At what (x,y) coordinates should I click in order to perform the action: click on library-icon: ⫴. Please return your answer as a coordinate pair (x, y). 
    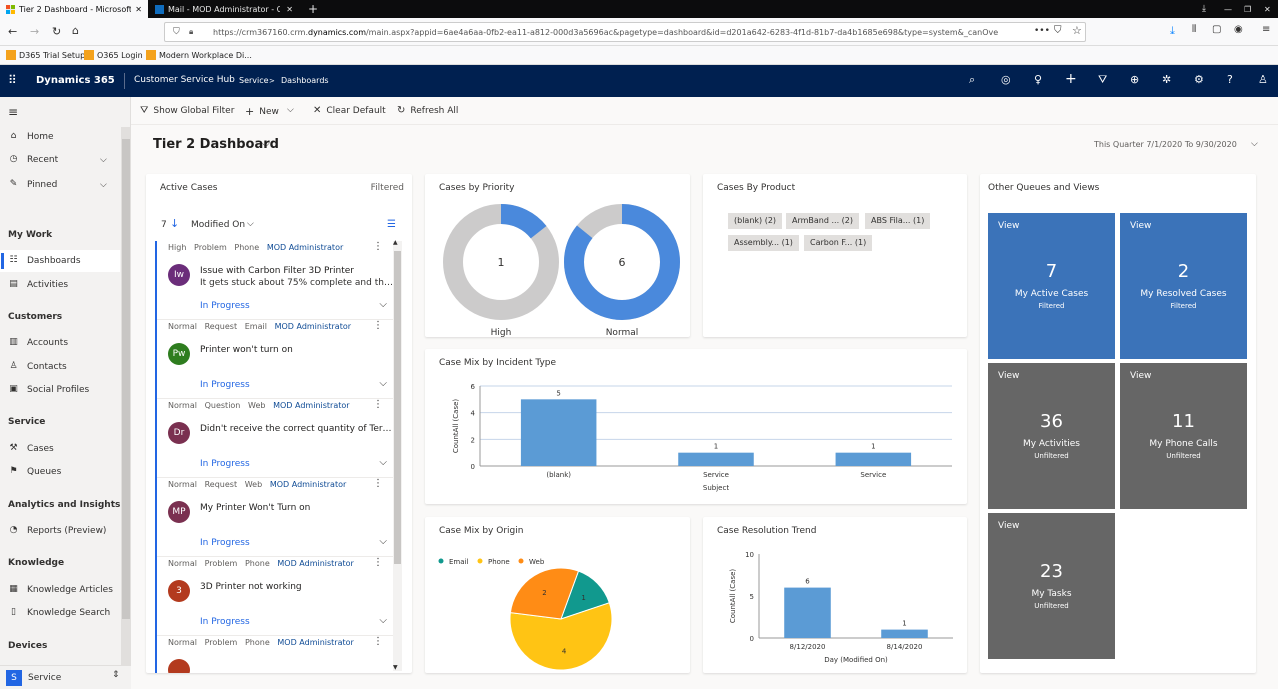
    Looking at the image, I should click on (1194, 29).